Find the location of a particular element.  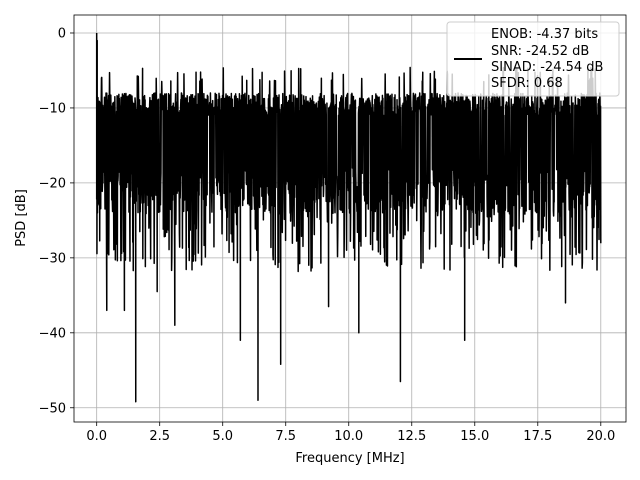

x-tick-label: 7.5 is located at coordinates (285, 436).